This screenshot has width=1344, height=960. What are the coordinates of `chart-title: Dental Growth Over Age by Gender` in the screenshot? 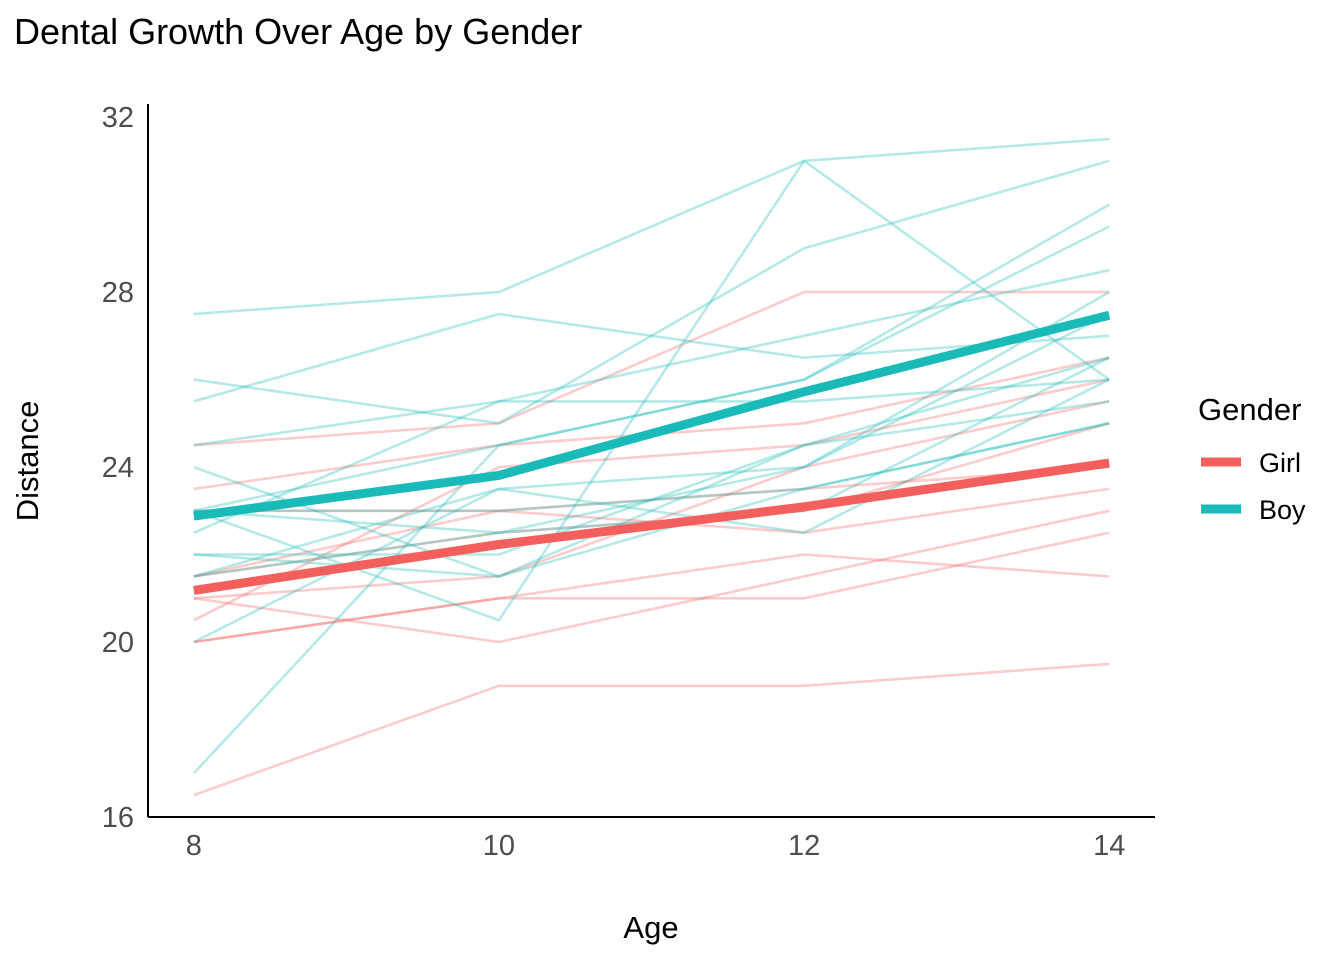 It's located at (298, 31).